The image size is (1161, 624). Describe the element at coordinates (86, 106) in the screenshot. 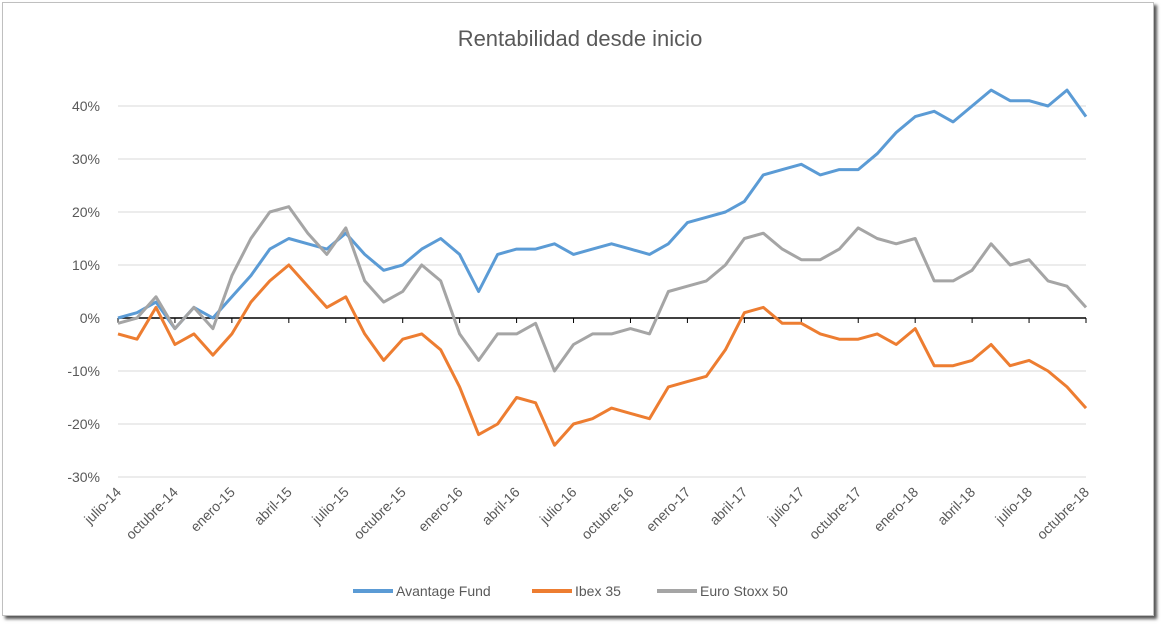

I see `y-tick-label: 40%` at that location.